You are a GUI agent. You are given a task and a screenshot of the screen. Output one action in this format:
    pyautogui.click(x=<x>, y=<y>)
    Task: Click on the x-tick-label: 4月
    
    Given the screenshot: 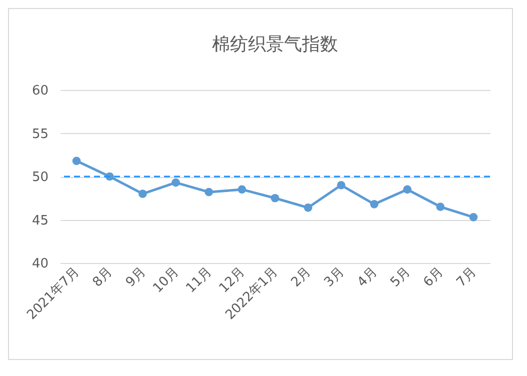 What is the action you would take?
    pyautogui.click(x=367, y=277)
    